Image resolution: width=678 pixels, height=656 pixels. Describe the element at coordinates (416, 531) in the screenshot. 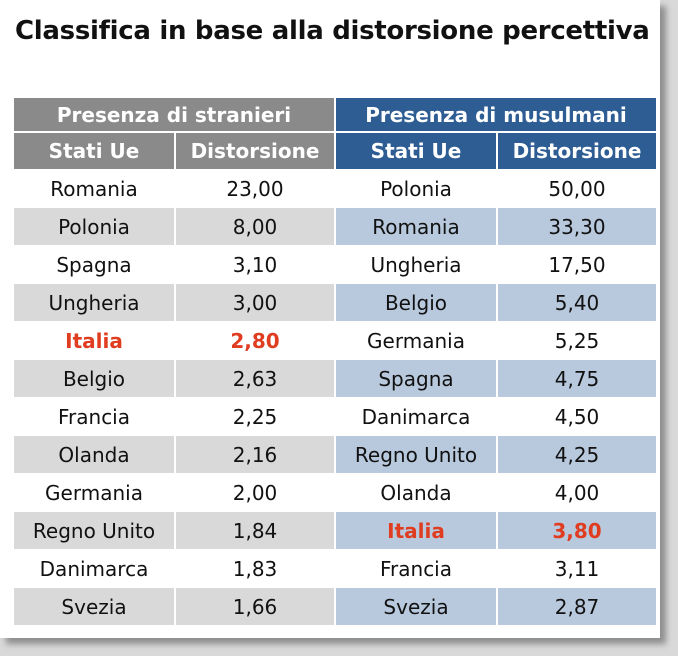

I see `musulmani-country-cell: Italia` at that location.